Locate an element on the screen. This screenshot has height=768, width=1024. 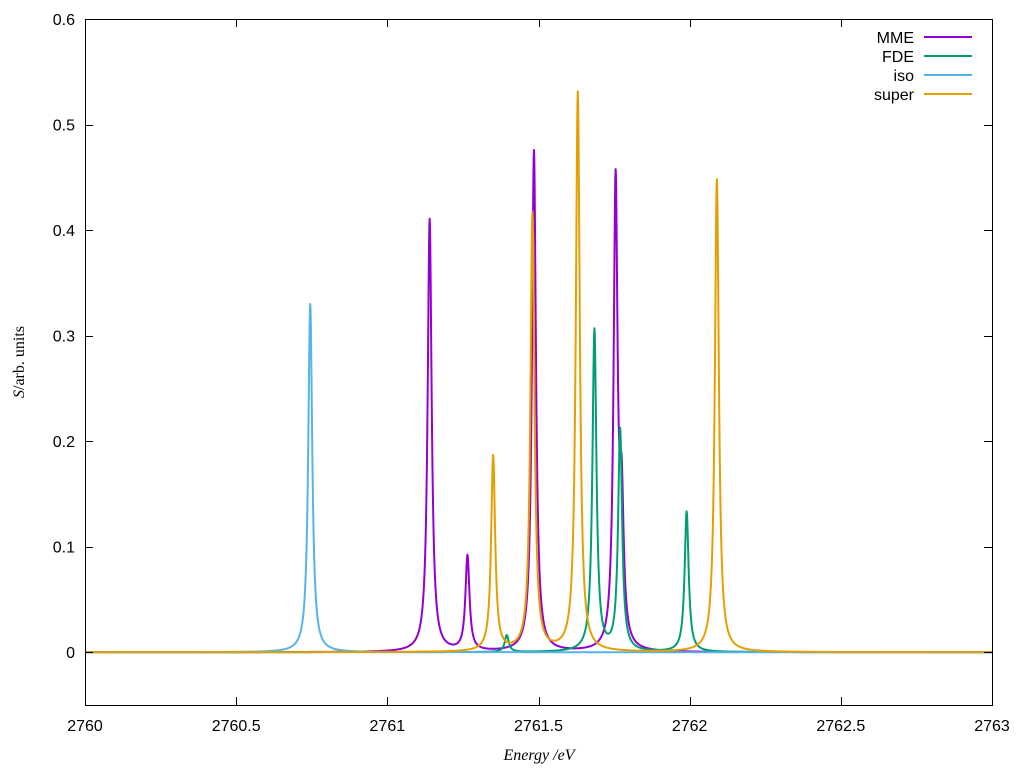
x-tick-label: 2762.5 is located at coordinates (840, 726).